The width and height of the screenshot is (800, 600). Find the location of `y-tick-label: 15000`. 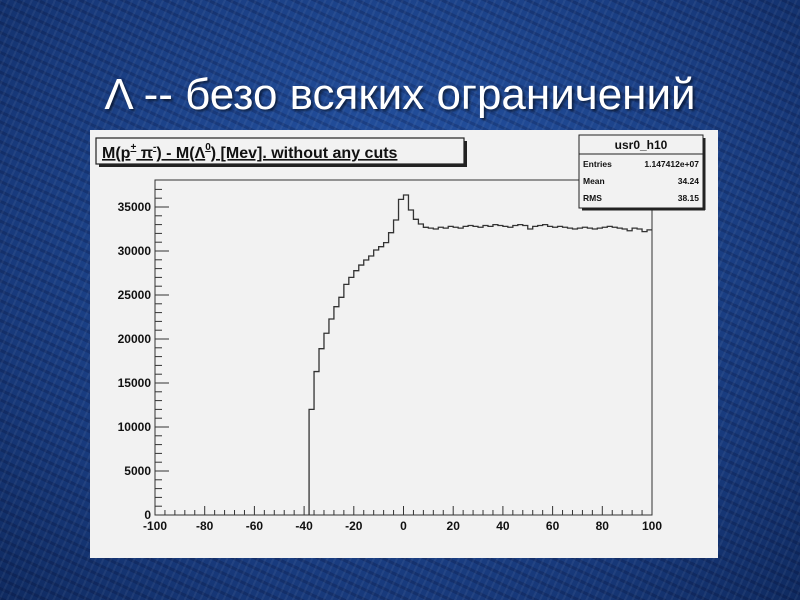

y-tick-label: 15000 is located at coordinates (135, 383).